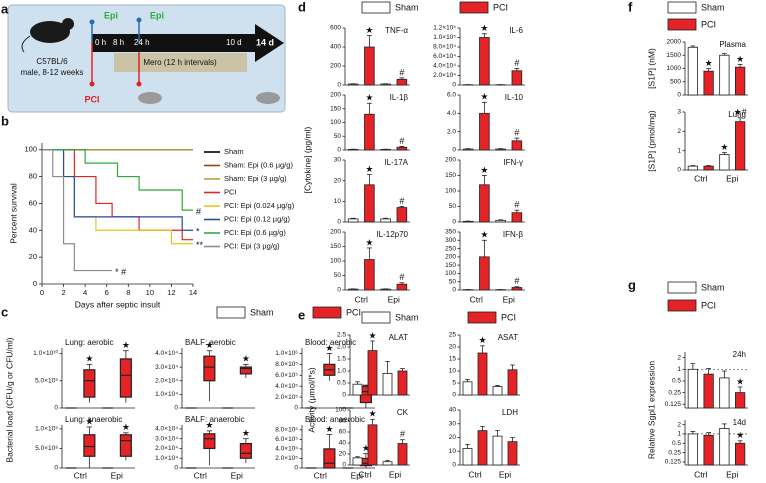 This screenshot has height=483, width=766. What do you see at coordinates (166, 394) in the screenshot?
I see `y-tick-label: 1.0×10⁴` at bounding box center [166, 394].